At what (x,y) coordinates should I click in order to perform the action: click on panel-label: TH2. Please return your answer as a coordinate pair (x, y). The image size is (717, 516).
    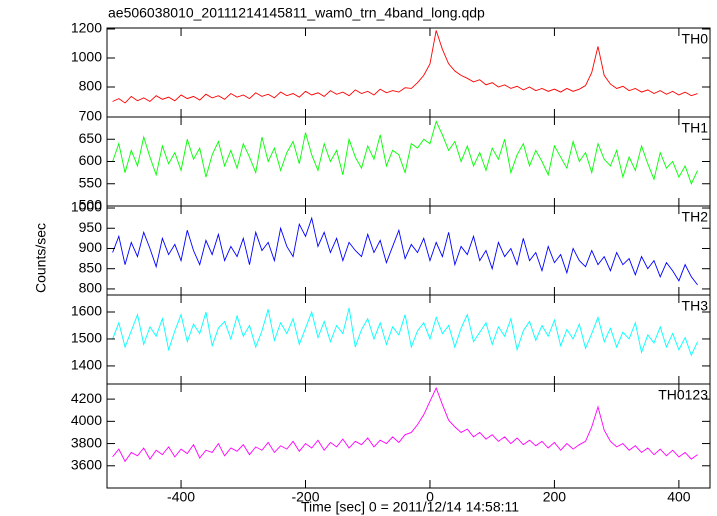
    Looking at the image, I should click on (695, 217).